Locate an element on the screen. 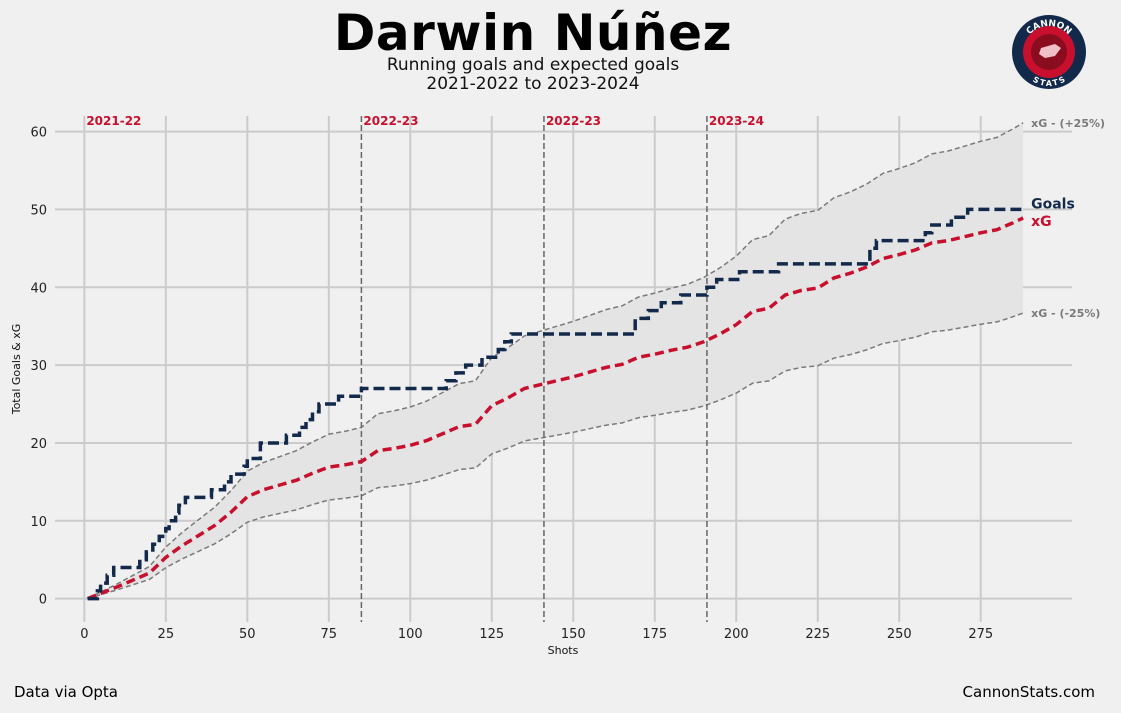 Image resolution: width=1121 pixels, height=713 pixels. x-tick-label: 125 is located at coordinates (491, 634).